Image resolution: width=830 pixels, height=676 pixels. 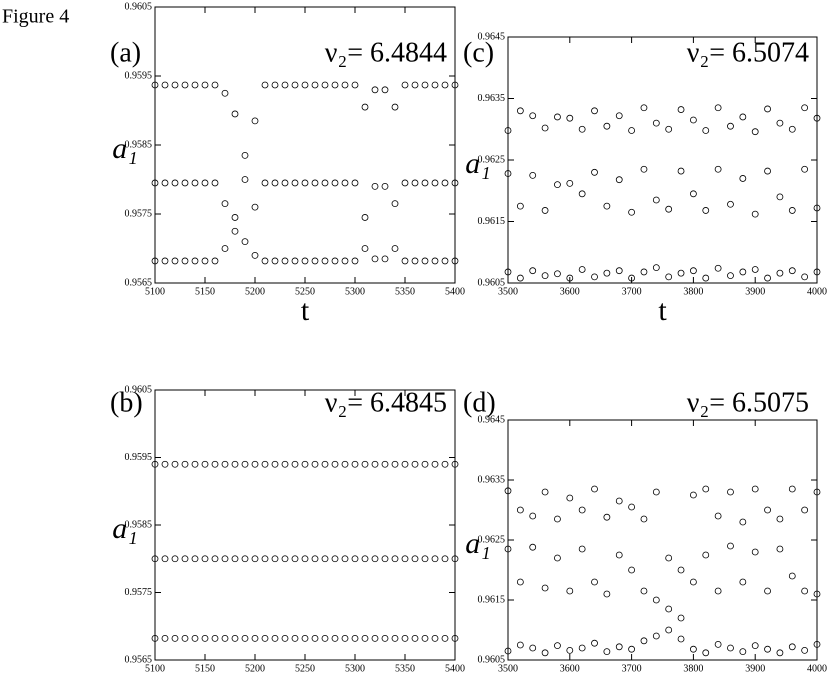 What do you see at coordinates (386, 52) in the screenshot?
I see `annotation: ν₂= 6.4844` at bounding box center [386, 52].